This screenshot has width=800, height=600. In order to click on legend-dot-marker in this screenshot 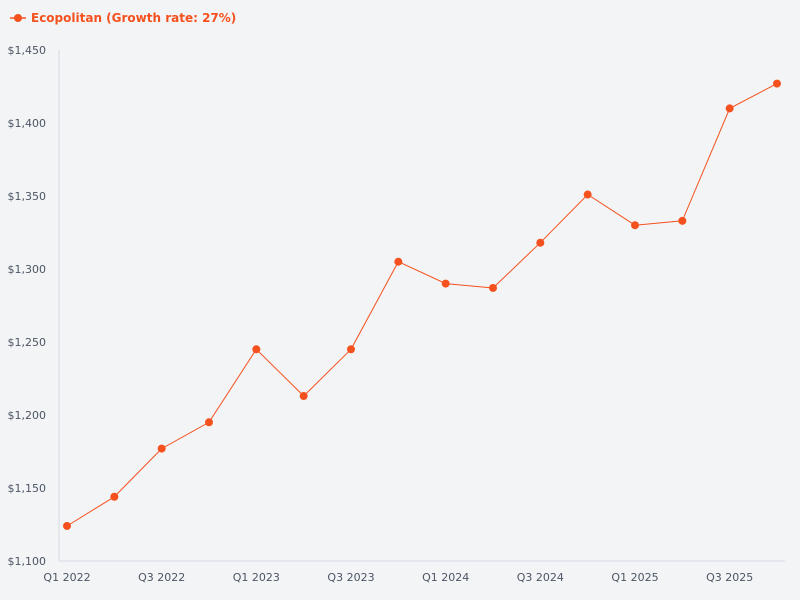, I will do `click(18, 18)`.